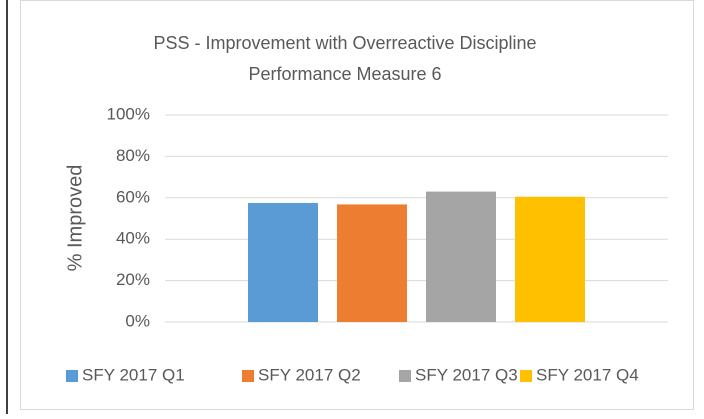 The height and width of the screenshot is (419, 704). Describe the element at coordinates (133, 374) in the screenshot. I see `legend-label: SFY 2017 Q1` at that location.